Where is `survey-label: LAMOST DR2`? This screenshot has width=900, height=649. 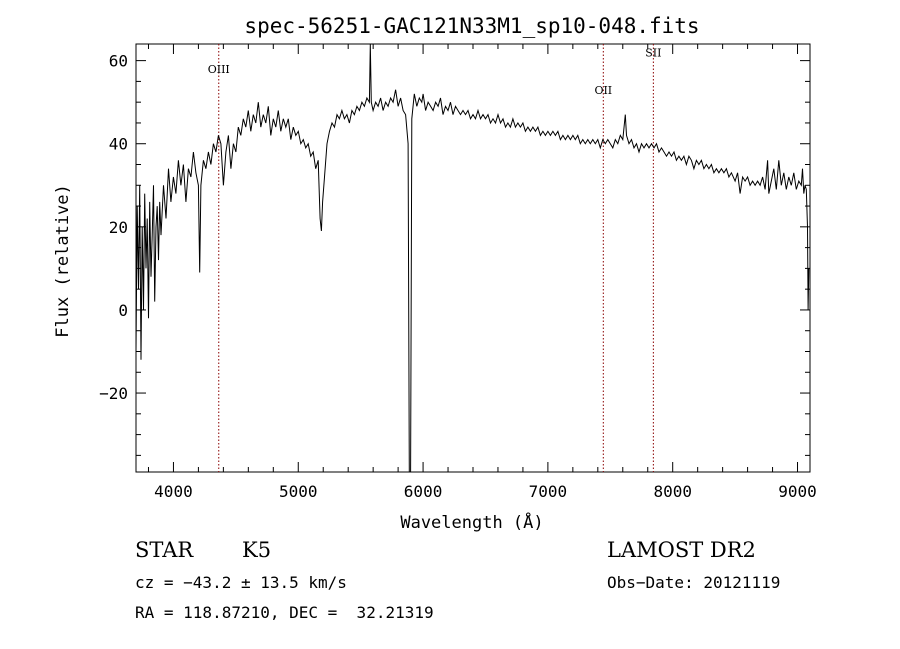 survey-label: LAMOST DR2 is located at coordinates (681, 550).